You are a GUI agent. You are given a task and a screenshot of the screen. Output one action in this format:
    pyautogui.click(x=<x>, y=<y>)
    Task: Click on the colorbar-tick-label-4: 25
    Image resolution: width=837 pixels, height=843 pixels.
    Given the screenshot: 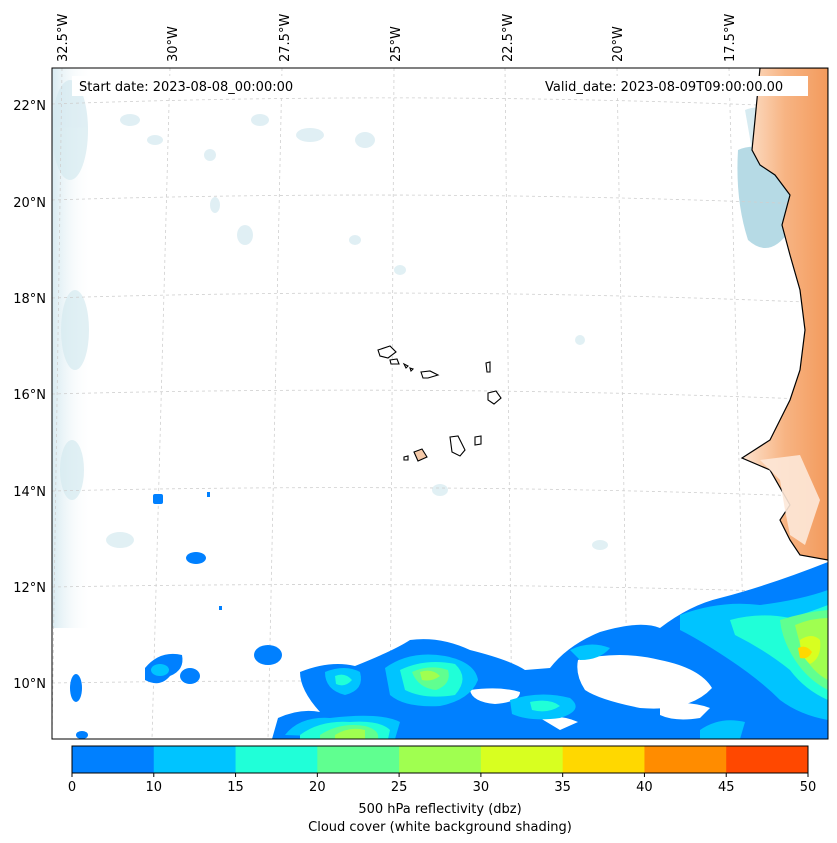 What is the action you would take?
    pyautogui.click(x=399, y=787)
    